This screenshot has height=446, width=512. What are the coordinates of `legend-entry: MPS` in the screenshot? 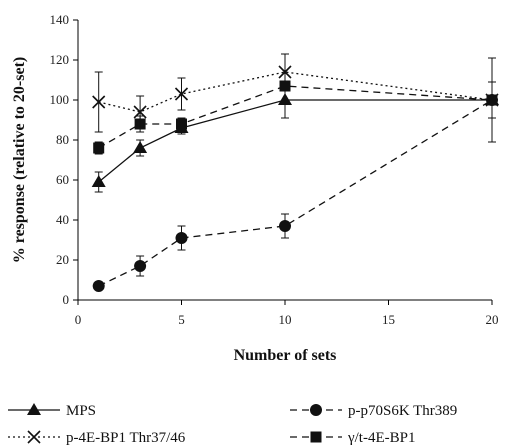 It's located at (52, 411).